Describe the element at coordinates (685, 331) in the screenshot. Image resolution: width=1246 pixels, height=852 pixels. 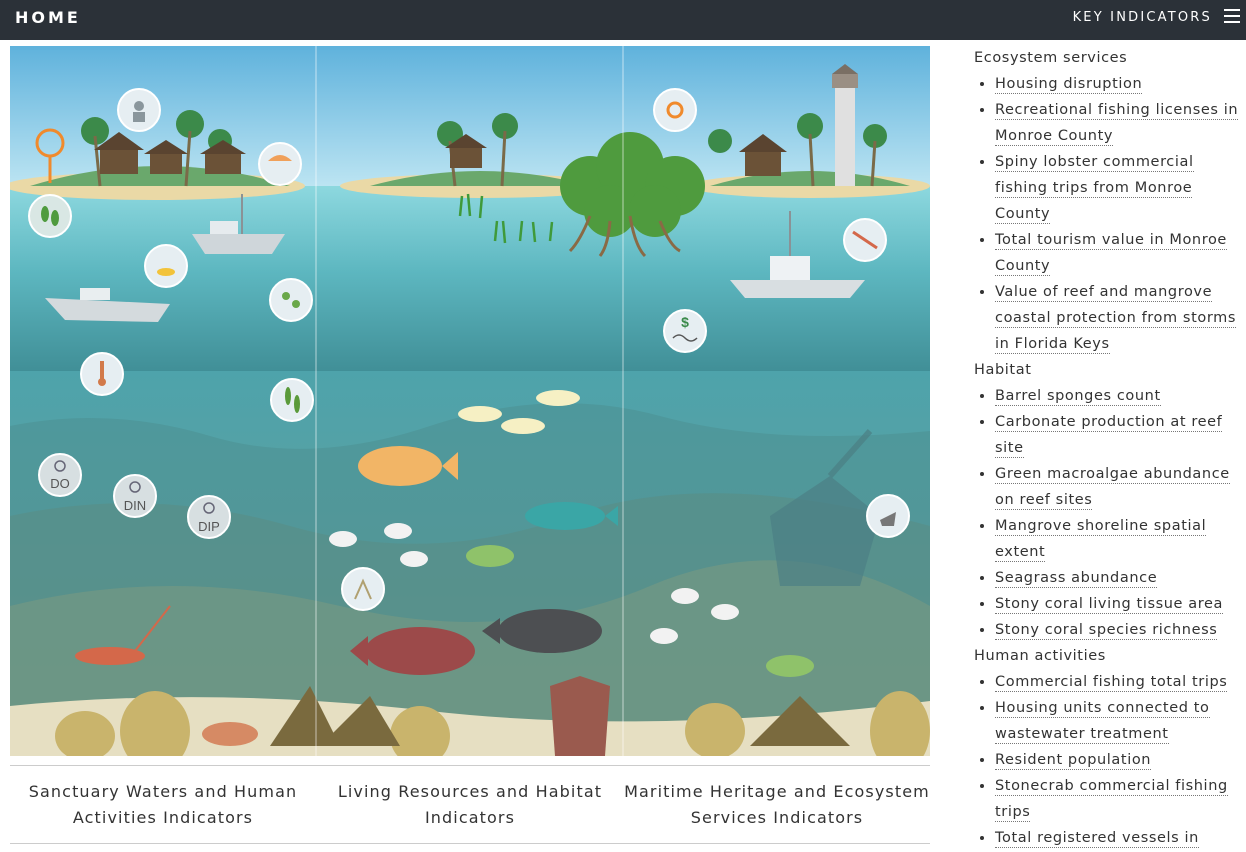
I see `tourism-value-icon: $` at that location.